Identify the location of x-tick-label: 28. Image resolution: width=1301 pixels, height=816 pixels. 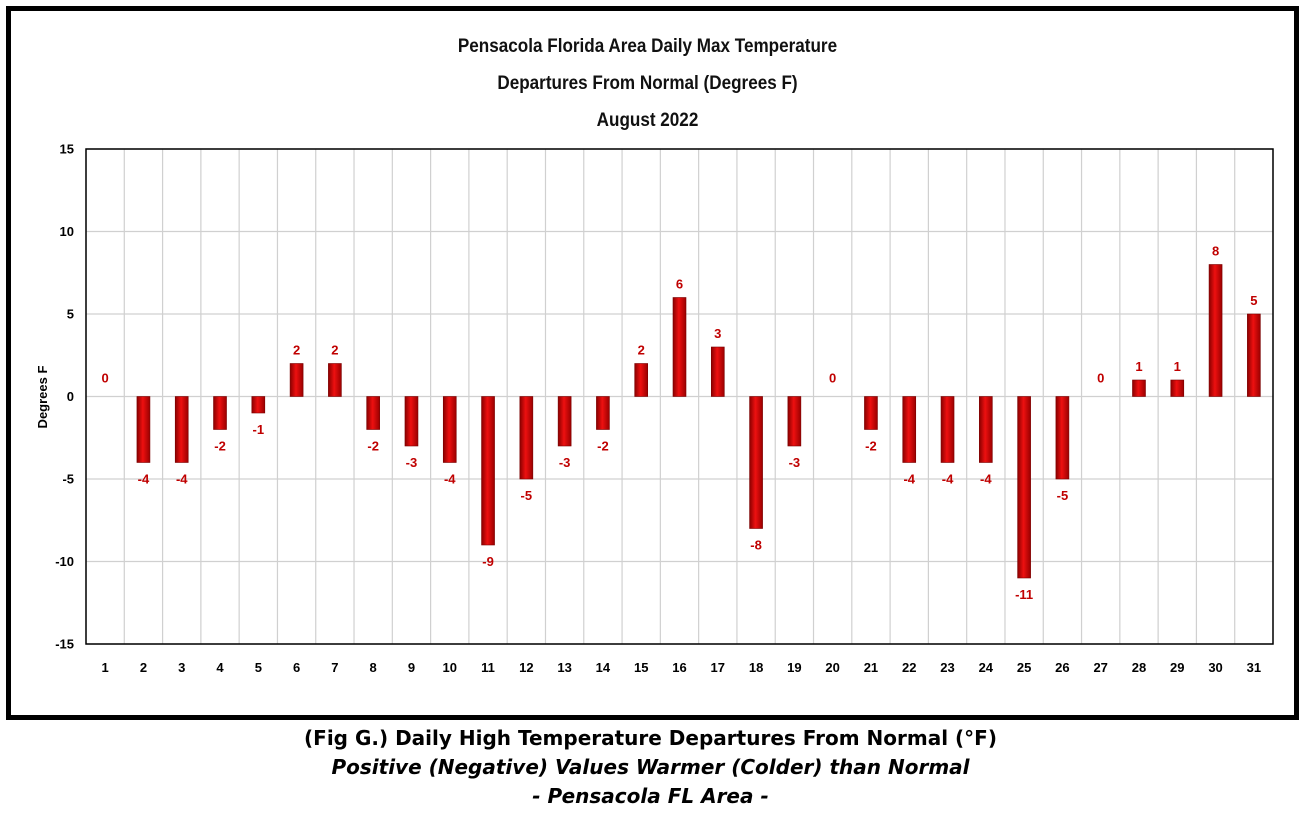
(1139, 667).